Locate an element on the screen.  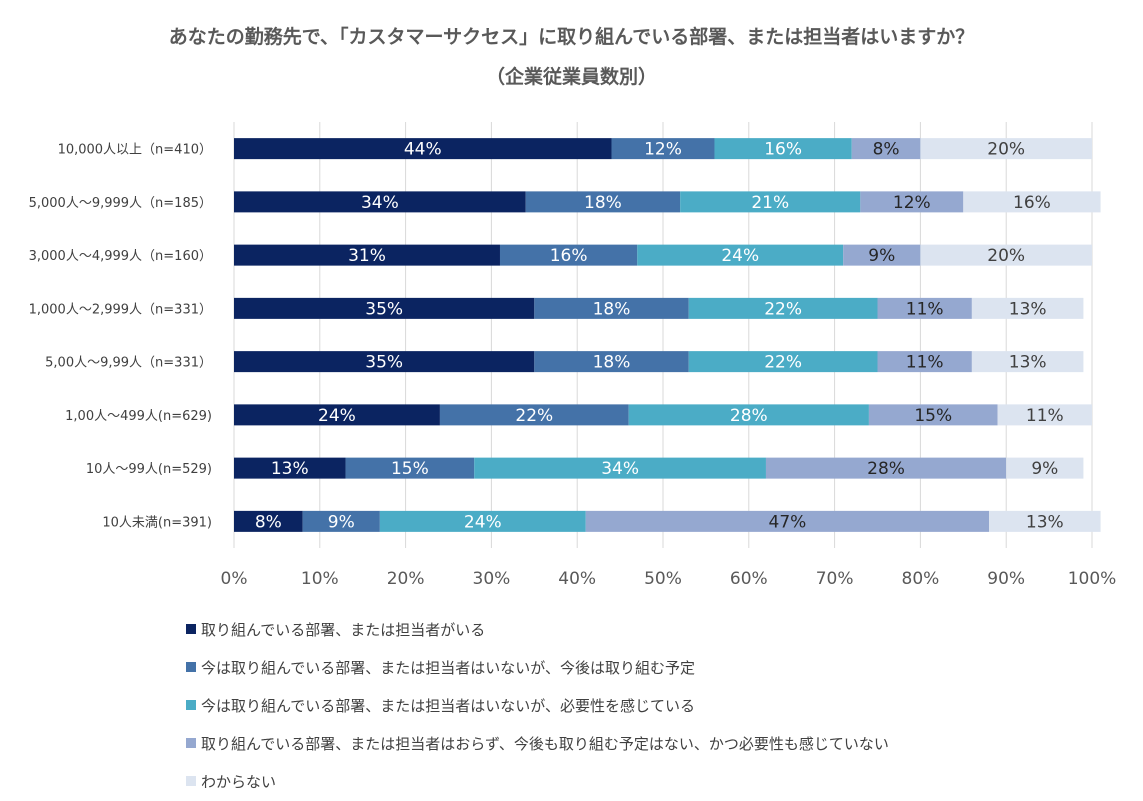
x-tick-label: 0% is located at coordinates (234, 579).